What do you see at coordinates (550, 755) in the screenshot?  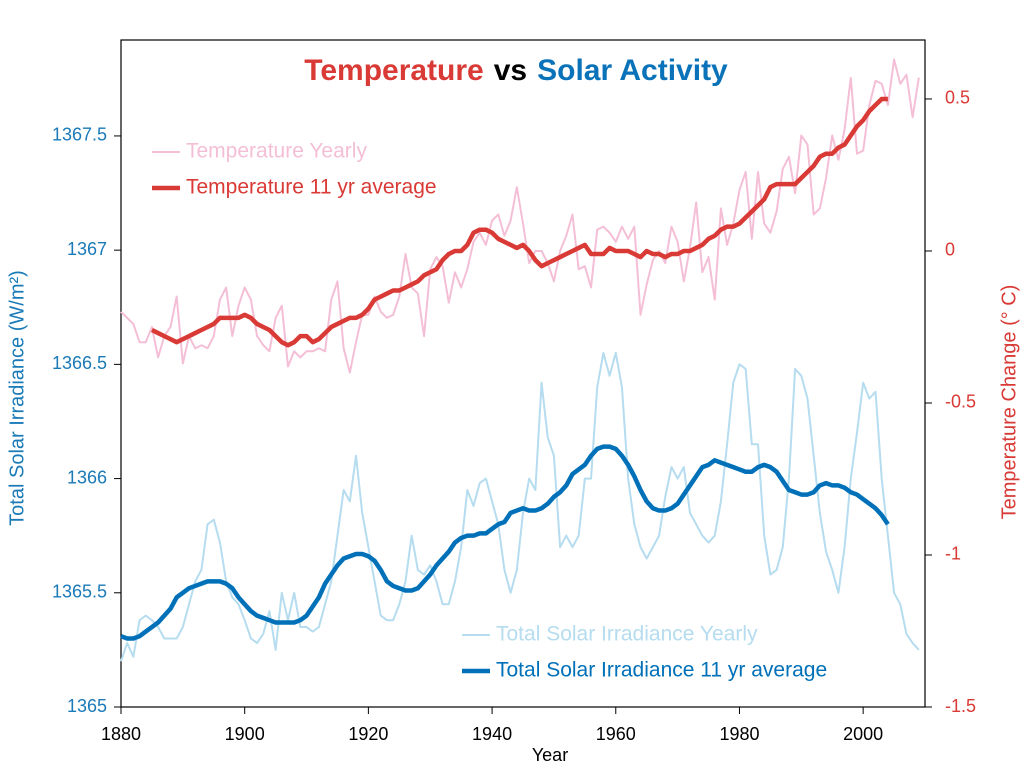 I see `x-axis-label: Year` at bounding box center [550, 755].